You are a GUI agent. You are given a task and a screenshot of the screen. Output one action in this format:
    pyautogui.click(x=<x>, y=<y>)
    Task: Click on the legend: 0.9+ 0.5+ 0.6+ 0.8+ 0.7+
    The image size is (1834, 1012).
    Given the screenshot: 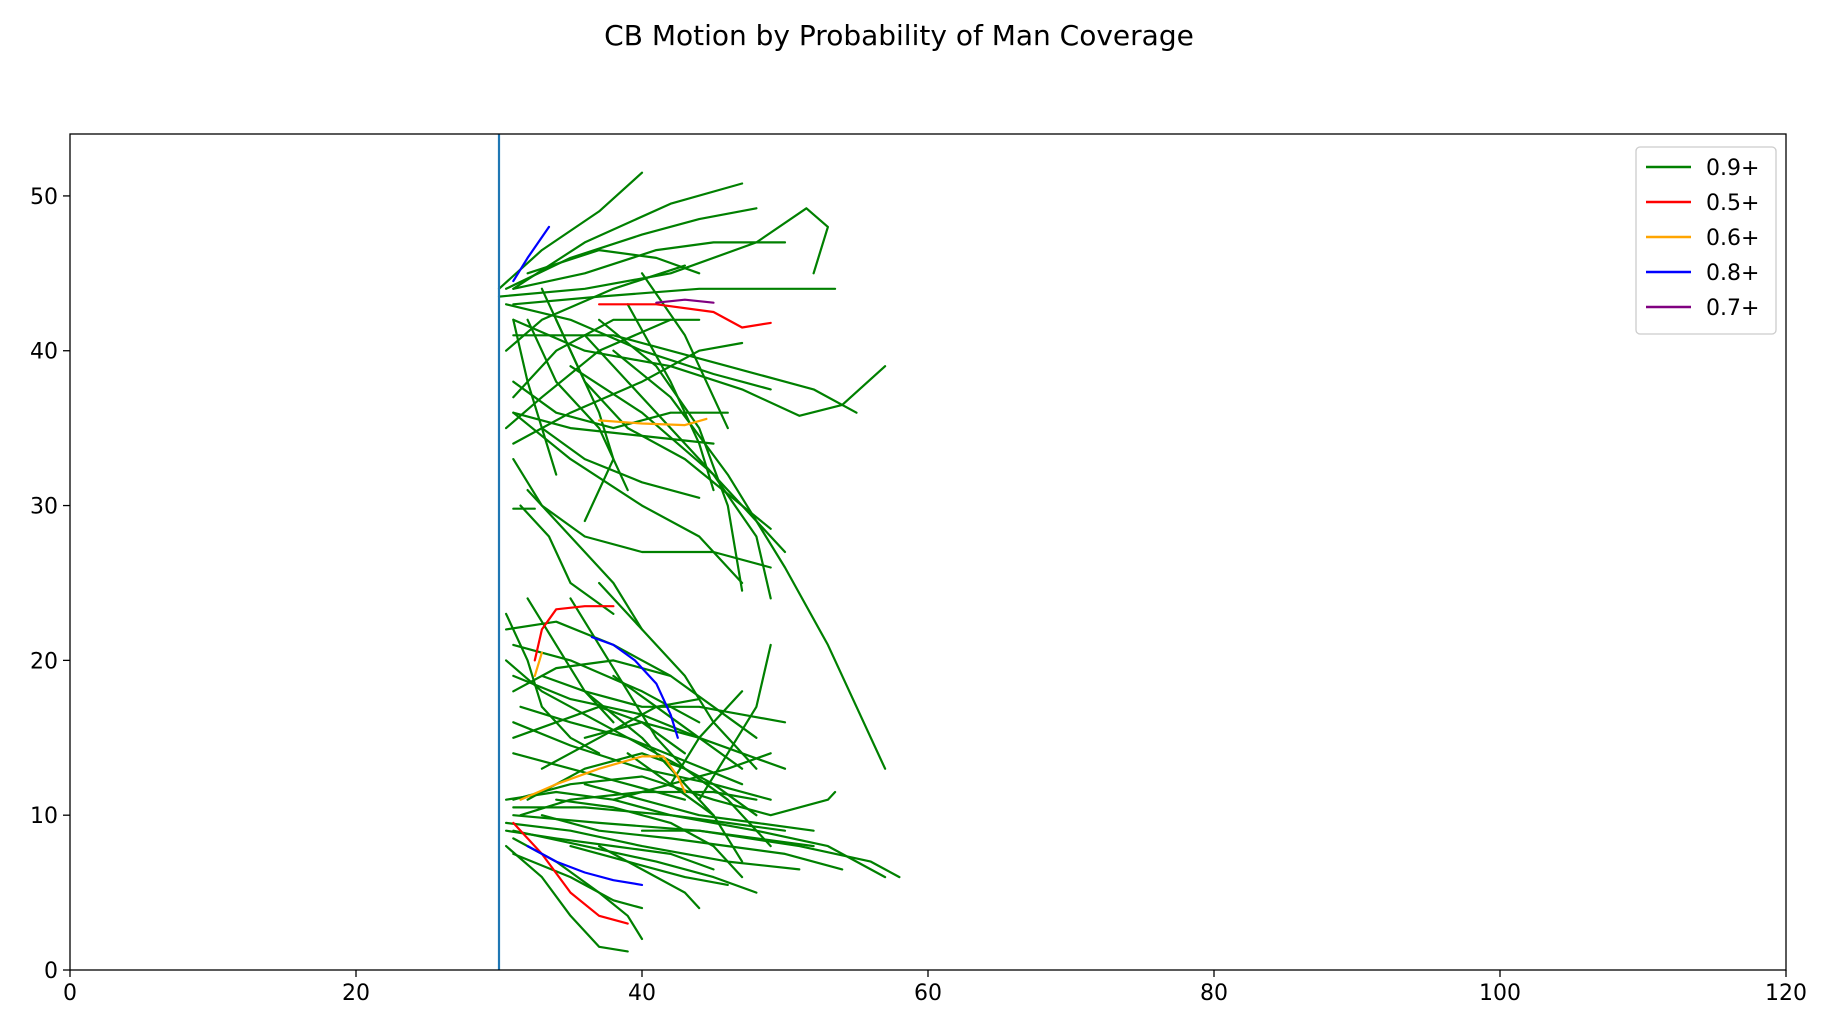 What is the action you would take?
    pyautogui.click(x=1706, y=240)
    